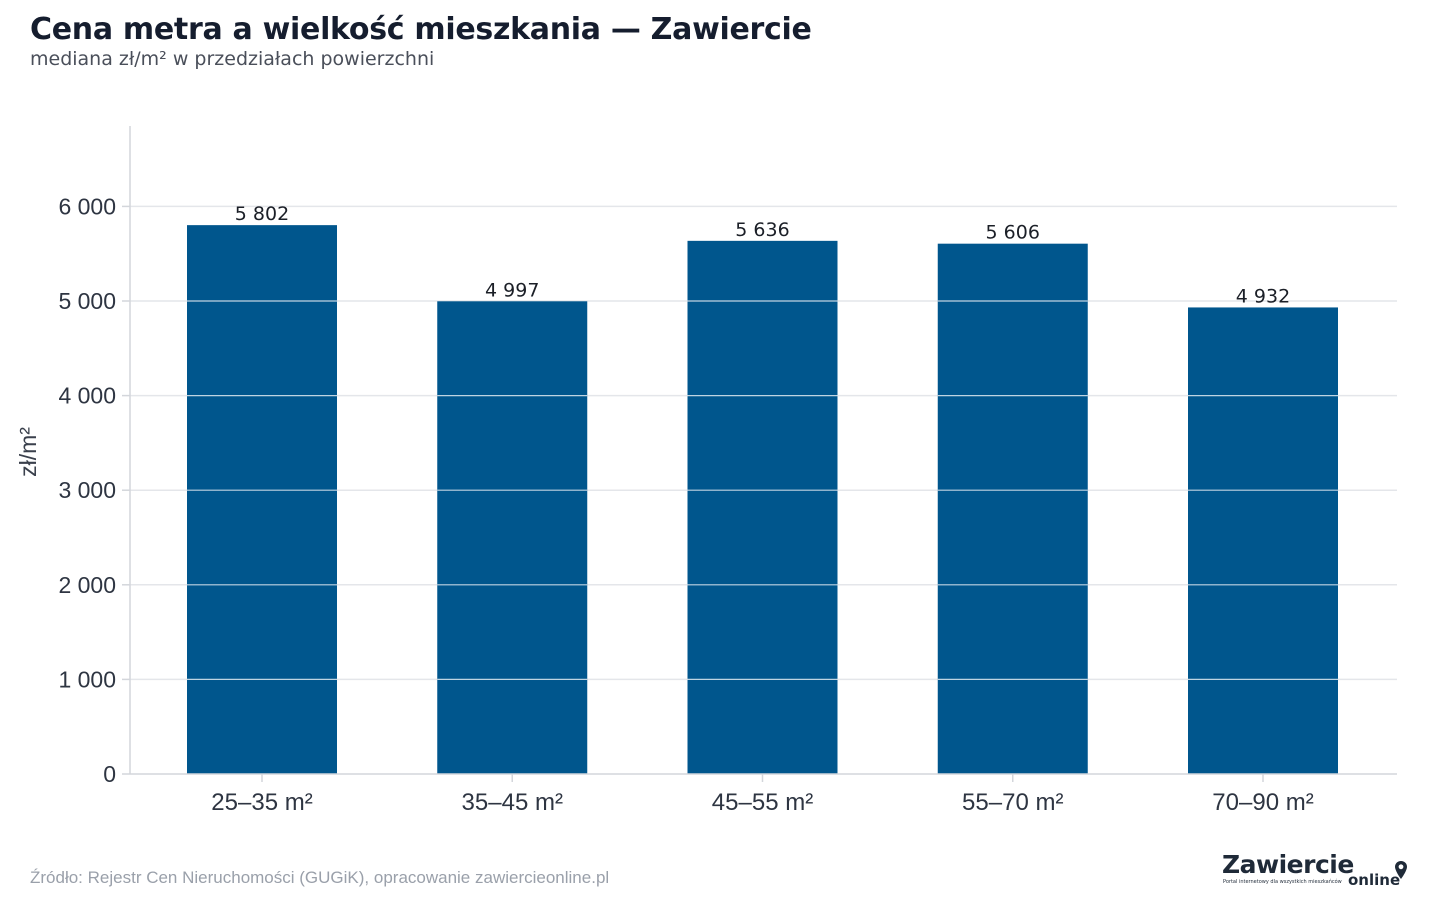 The width and height of the screenshot is (1440, 900). Describe the element at coordinates (762, 230) in the screenshot. I see `data-label: 5 636` at that location.